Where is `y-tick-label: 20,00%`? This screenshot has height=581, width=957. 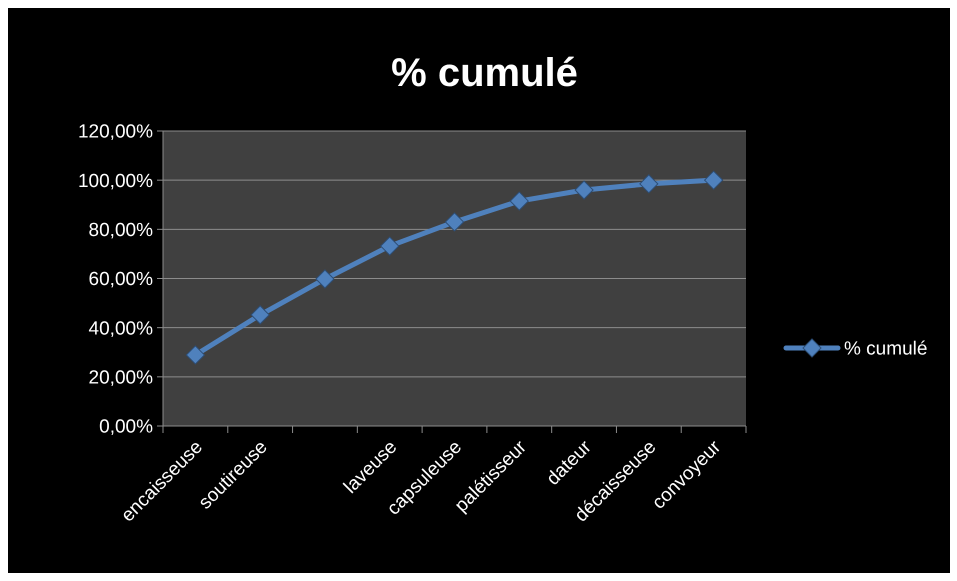 y-tick-label: 20,00% is located at coordinates (121, 377).